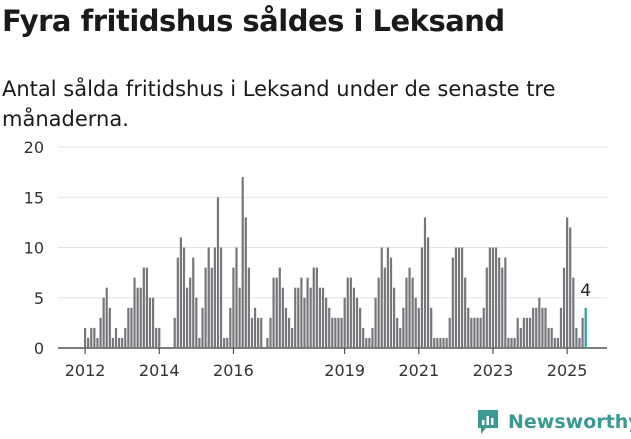 Image resolution: width=631 pixels, height=439 pixels. What do you see at coordinates (34, 147) in the screenshot?
I see `y-tick-label: 20` at bounding box center [34, 147].